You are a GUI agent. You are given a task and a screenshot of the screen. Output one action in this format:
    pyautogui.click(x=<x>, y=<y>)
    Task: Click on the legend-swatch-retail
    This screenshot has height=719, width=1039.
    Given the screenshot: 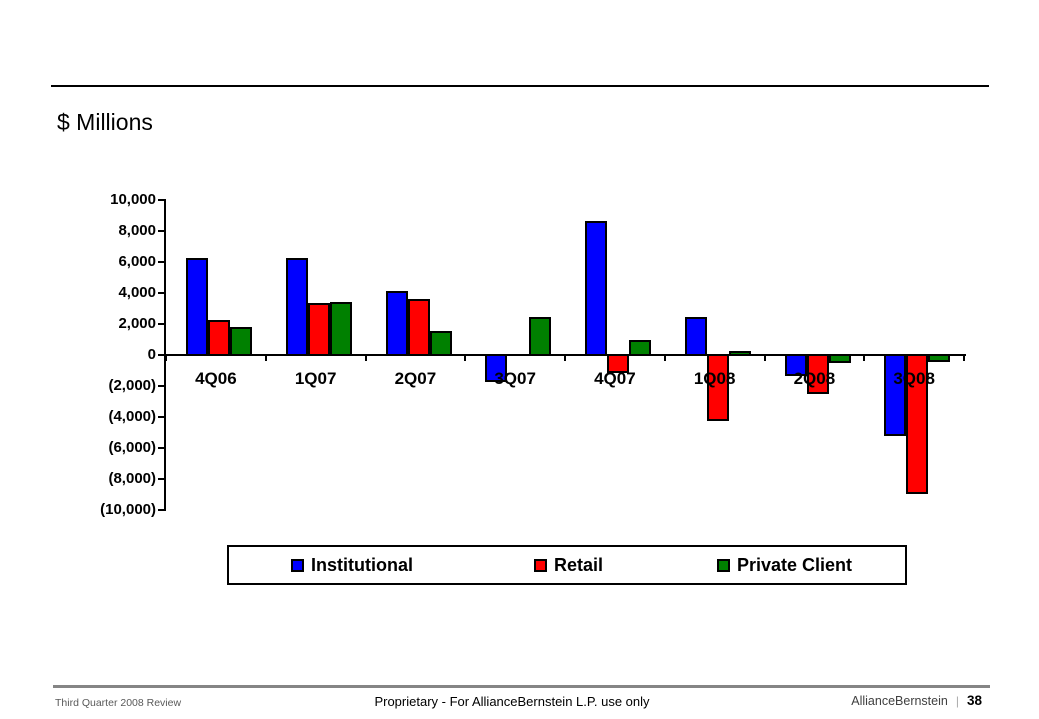 What is the action you would take?
    pyautogui.click(x=540, y=565)
    